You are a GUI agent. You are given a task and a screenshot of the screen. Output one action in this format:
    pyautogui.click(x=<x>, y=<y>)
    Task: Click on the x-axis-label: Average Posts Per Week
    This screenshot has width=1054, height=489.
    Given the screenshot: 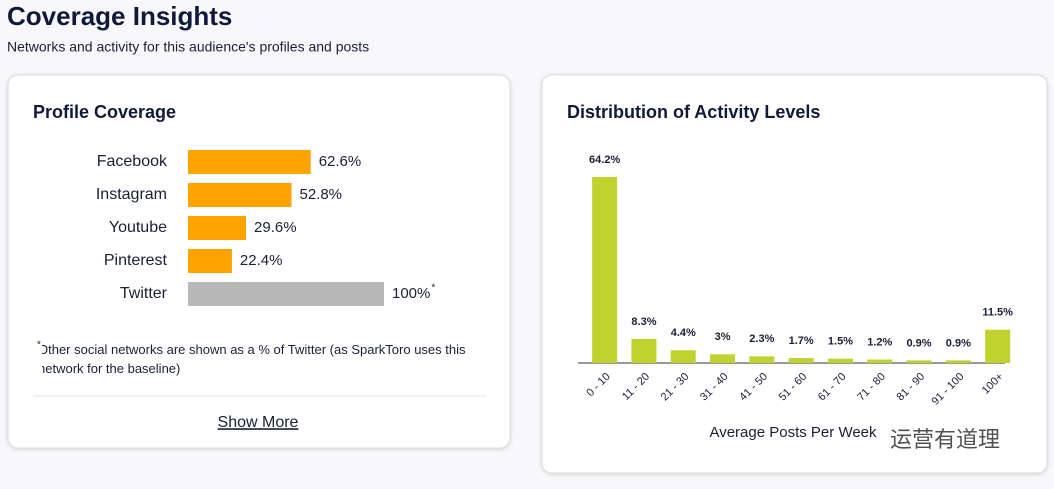 What is the action you would take?
    pyautogui.click(x=793, y=432)
    